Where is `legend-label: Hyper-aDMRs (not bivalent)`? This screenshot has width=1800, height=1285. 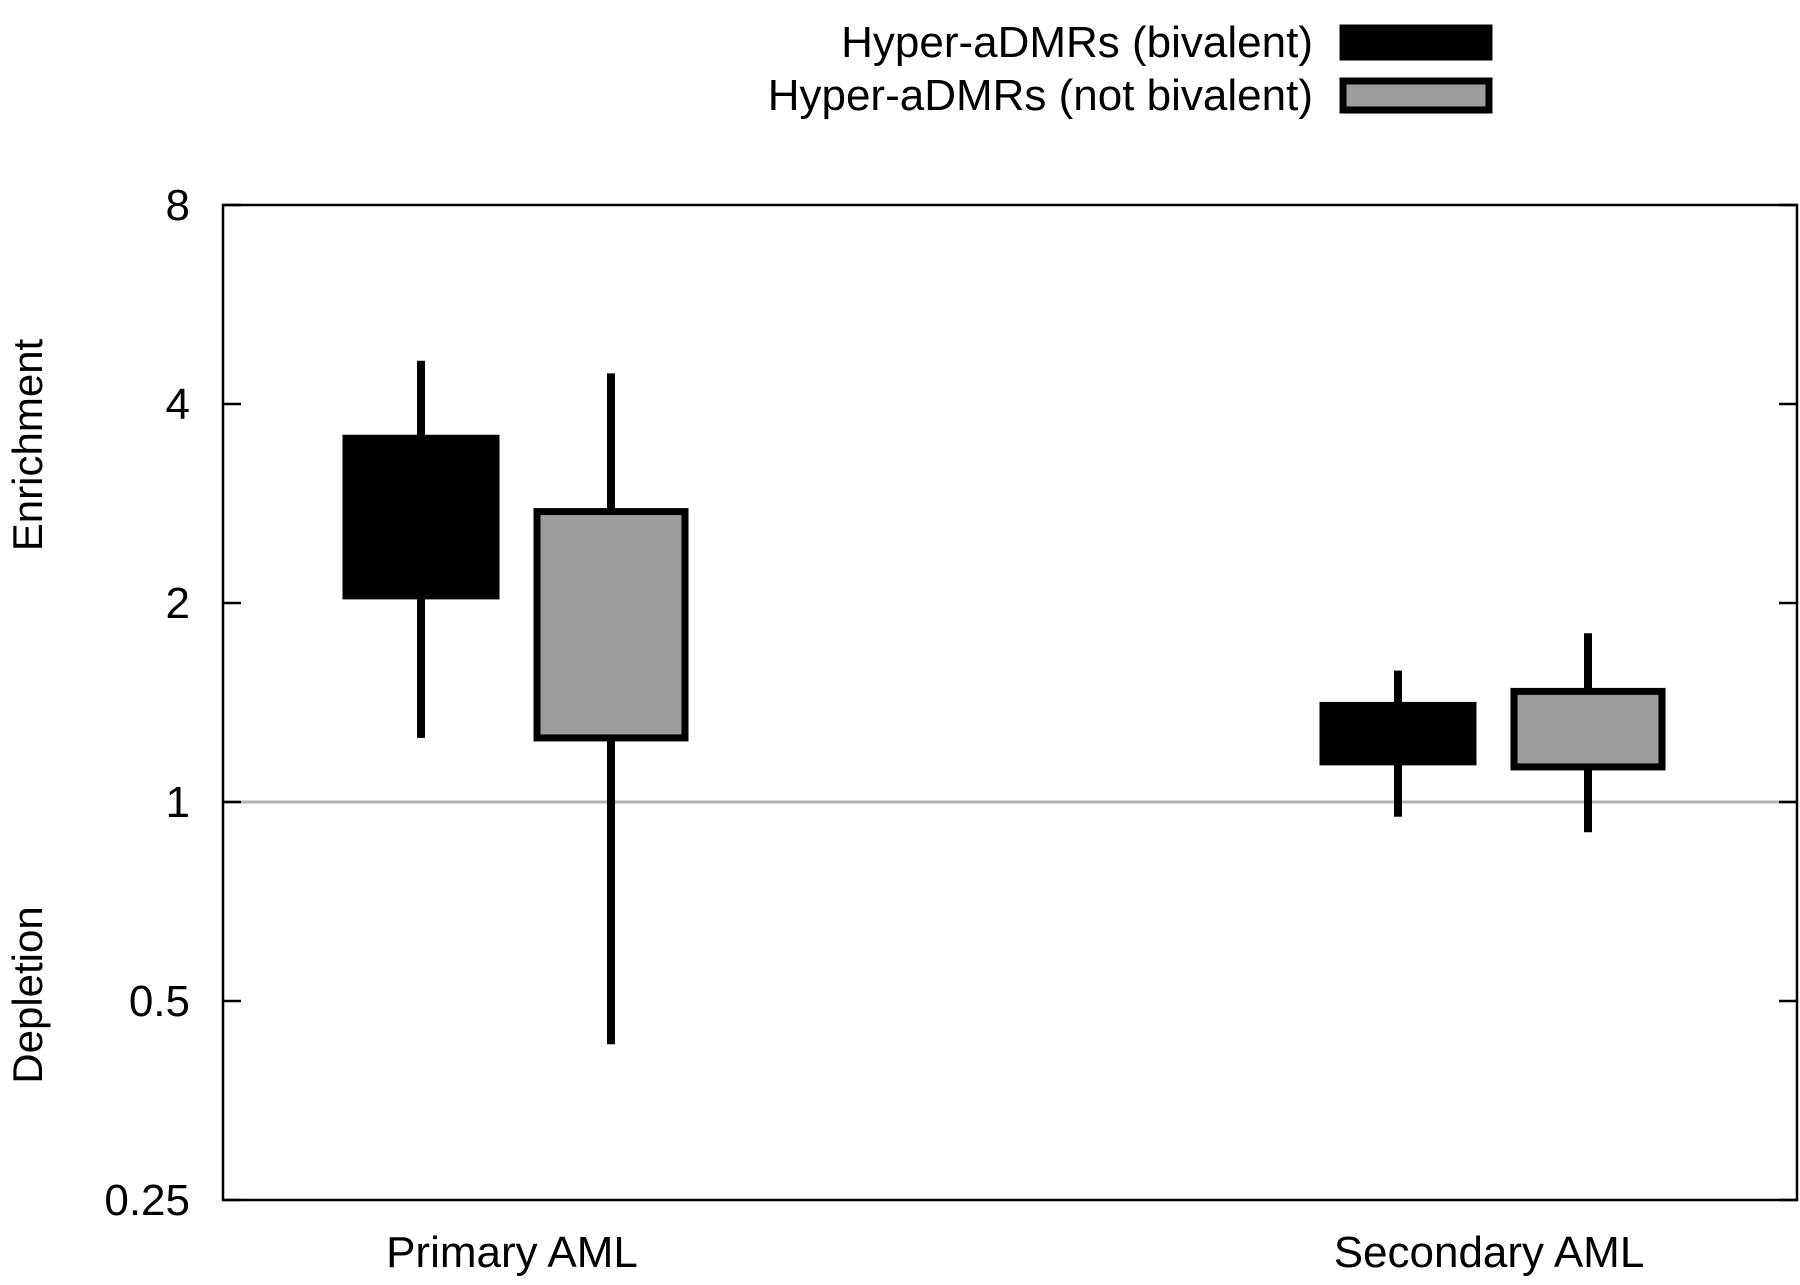 legend-label: Hyper-aDMRs (not bivalent) is located at coordinates (1040, 95).